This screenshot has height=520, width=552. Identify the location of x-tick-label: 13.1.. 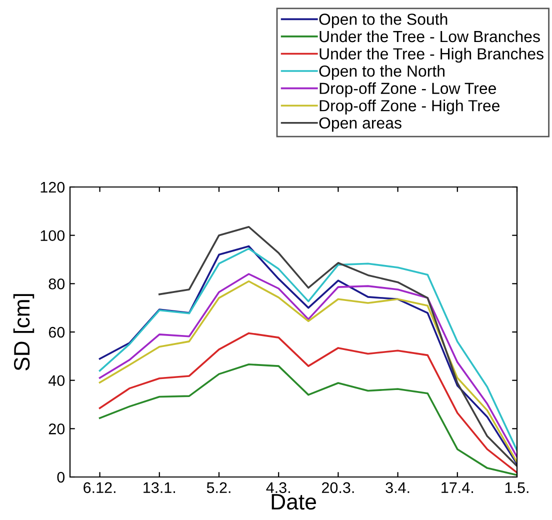
(159, 488).